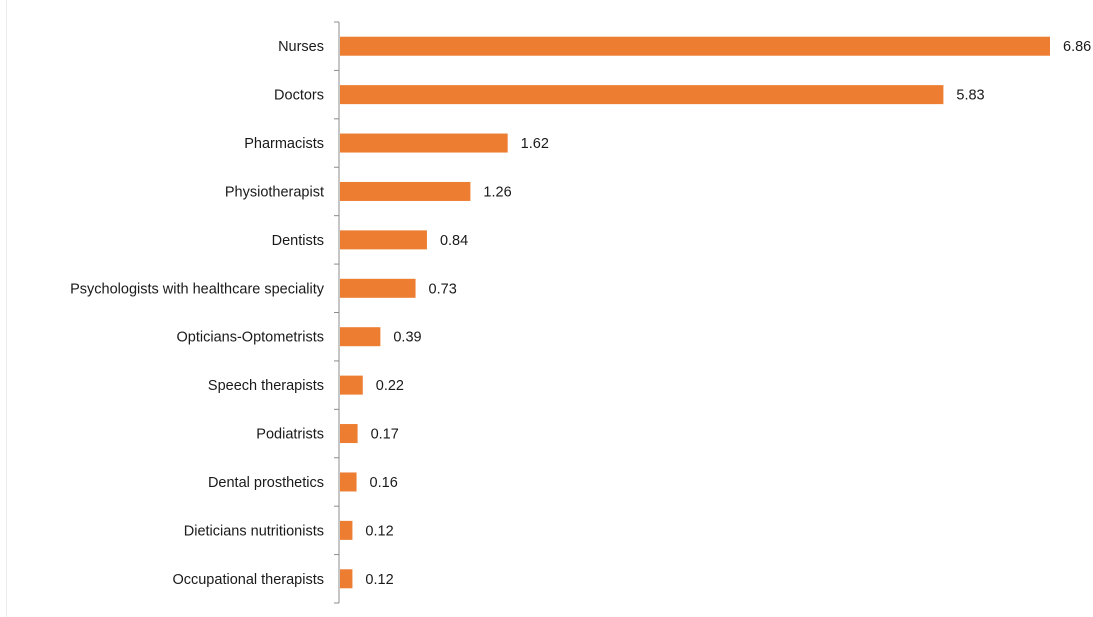  I want to click on category-axis, so click(337, 312).